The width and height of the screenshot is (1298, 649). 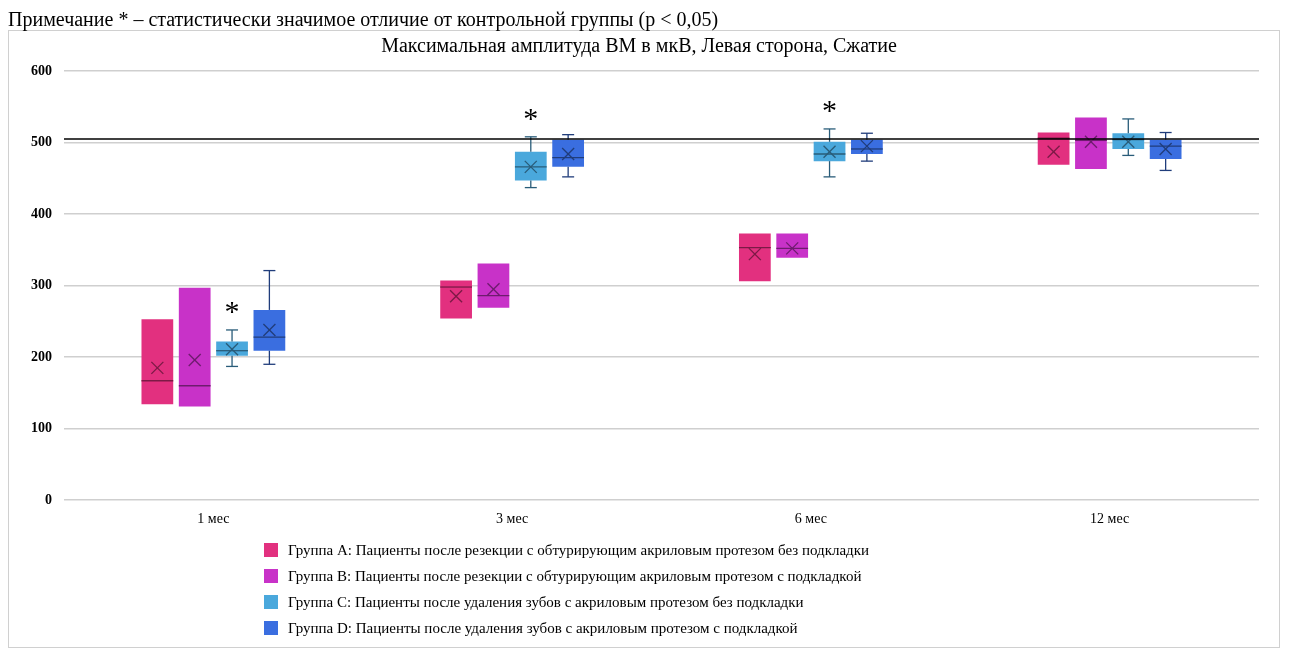 What do you see at coordinates (579, 550) in the screenshot?
I see `legend-label: Группа A: Пациенты после резекции с обтурирующим акриловым протезом без подкладки` at bounding box center [579, 550].